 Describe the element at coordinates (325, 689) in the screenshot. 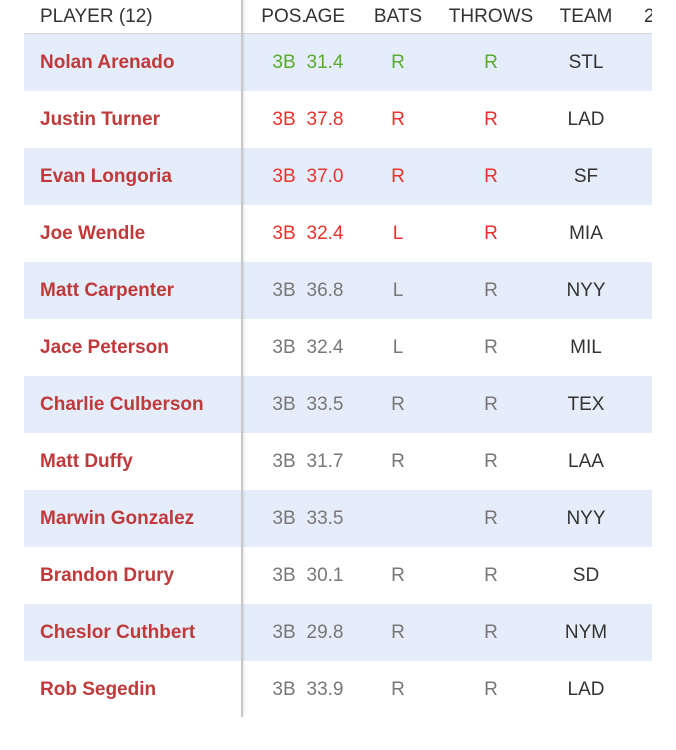

I see `cell-age: 33.9` at that location.